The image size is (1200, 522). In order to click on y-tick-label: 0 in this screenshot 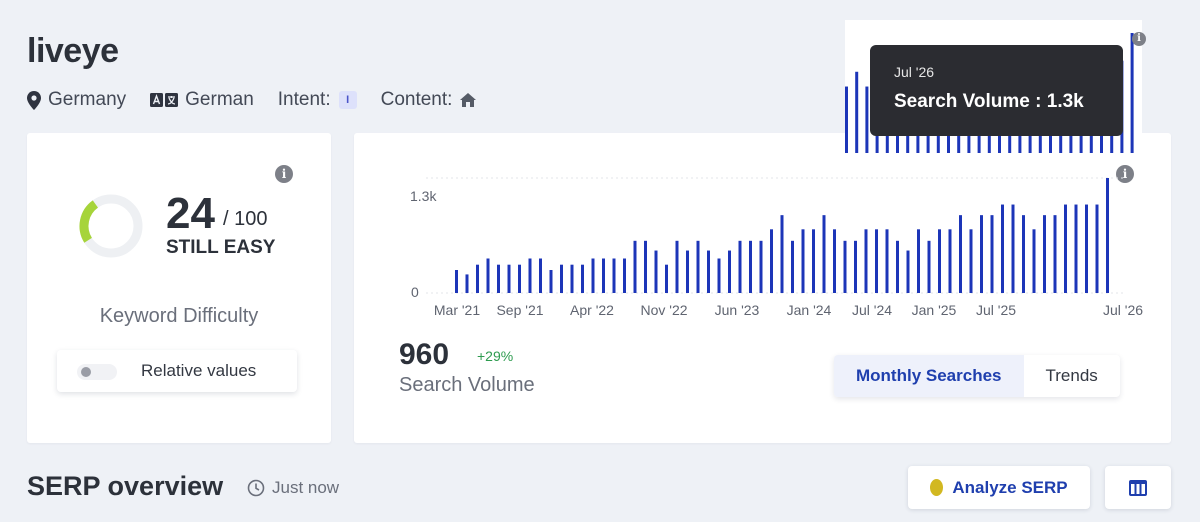, I will do `click(415, 292)`.